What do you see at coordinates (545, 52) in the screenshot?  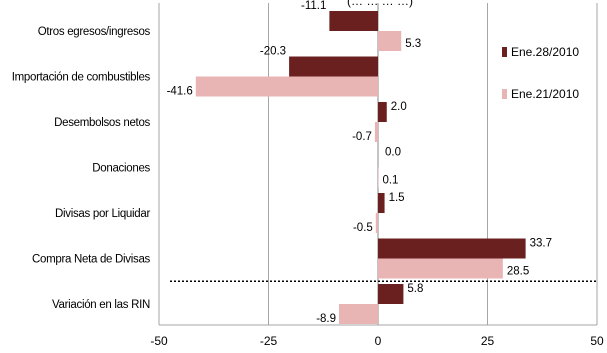 I see `legend-label-0: Ene.28/2010` at bounding box center [545, 52].